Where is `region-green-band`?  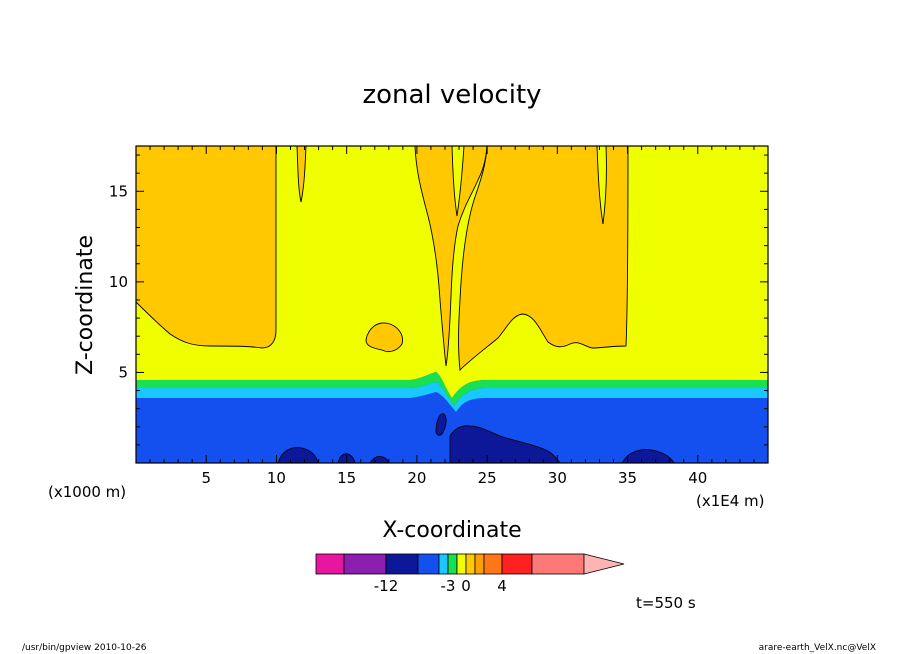 region-green-band is located at coordinates (452, 389).